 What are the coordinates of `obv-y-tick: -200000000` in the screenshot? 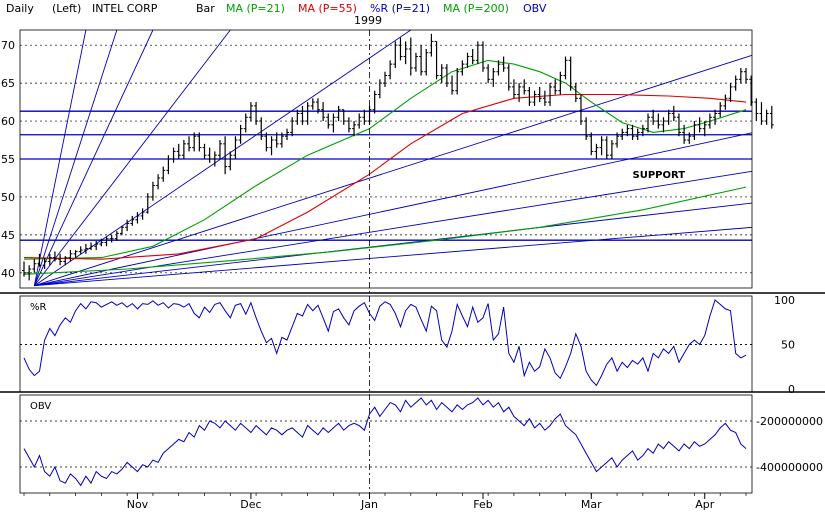 It's located at (789, 421).